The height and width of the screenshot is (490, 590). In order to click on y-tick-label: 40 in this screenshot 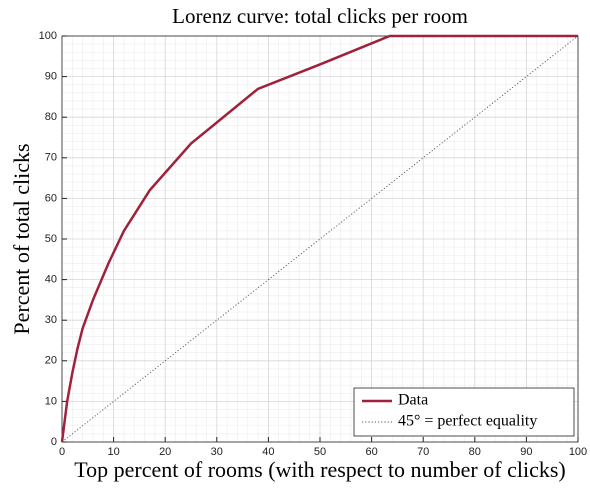, I will do `click(51, 280)`.